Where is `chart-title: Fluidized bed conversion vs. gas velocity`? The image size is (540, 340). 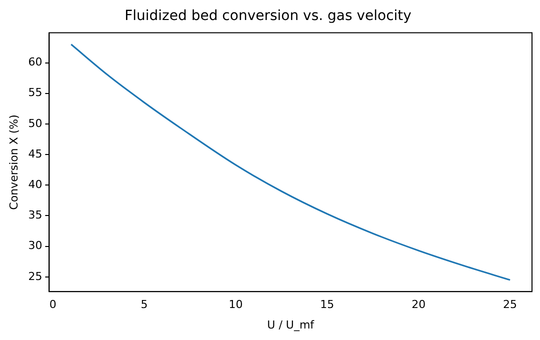 chart-title: Fluidized bed conversion vs. gas velocity is located at coordinates (268, 16).